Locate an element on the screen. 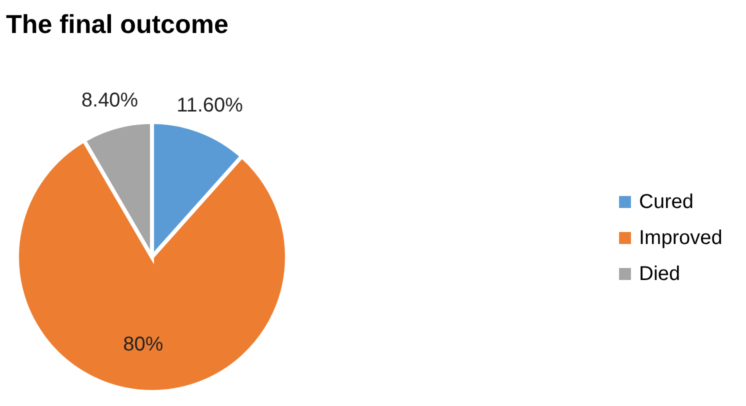 The height and width of the screenshot is (406, 746). data-label: 8.40% is located at coordinates (109, 101).